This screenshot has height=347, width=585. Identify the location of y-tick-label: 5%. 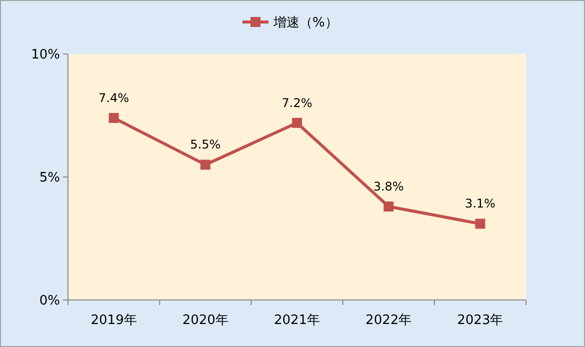
(49, 178).